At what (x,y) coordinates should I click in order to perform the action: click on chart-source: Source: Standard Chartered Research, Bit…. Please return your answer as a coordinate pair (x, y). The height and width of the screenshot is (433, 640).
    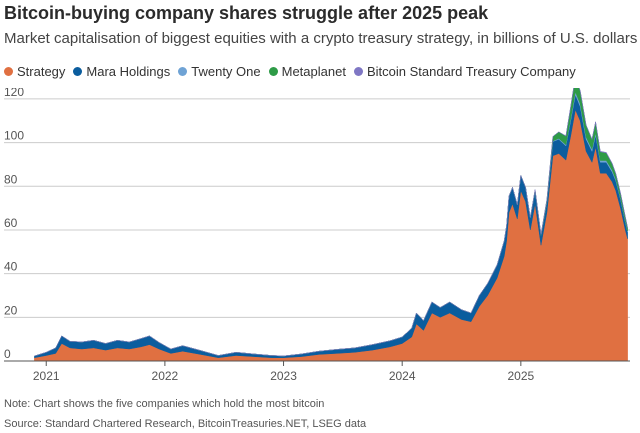
    Looking at the image, I should click on (185, 424).